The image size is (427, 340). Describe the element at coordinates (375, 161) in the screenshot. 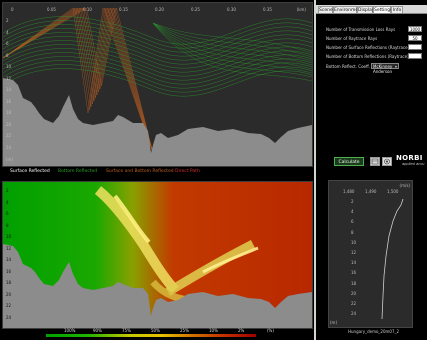

I see `export-icon` at that location.